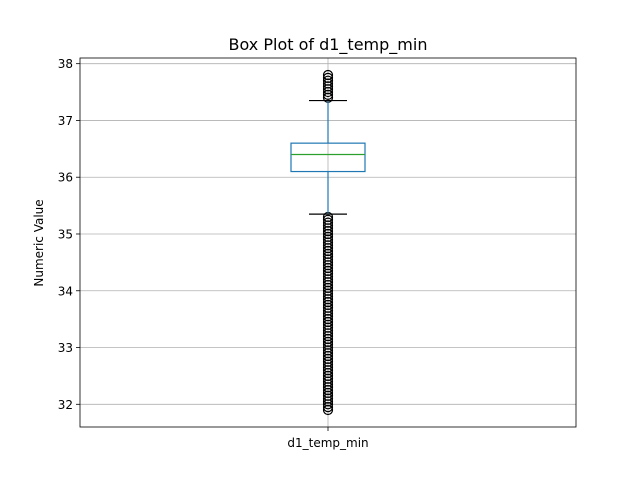  What do you see at coordinates (327, 443) in the screenshot?
I see `x-tick-label: d1_temp_min` at bounding box center [327, 443].